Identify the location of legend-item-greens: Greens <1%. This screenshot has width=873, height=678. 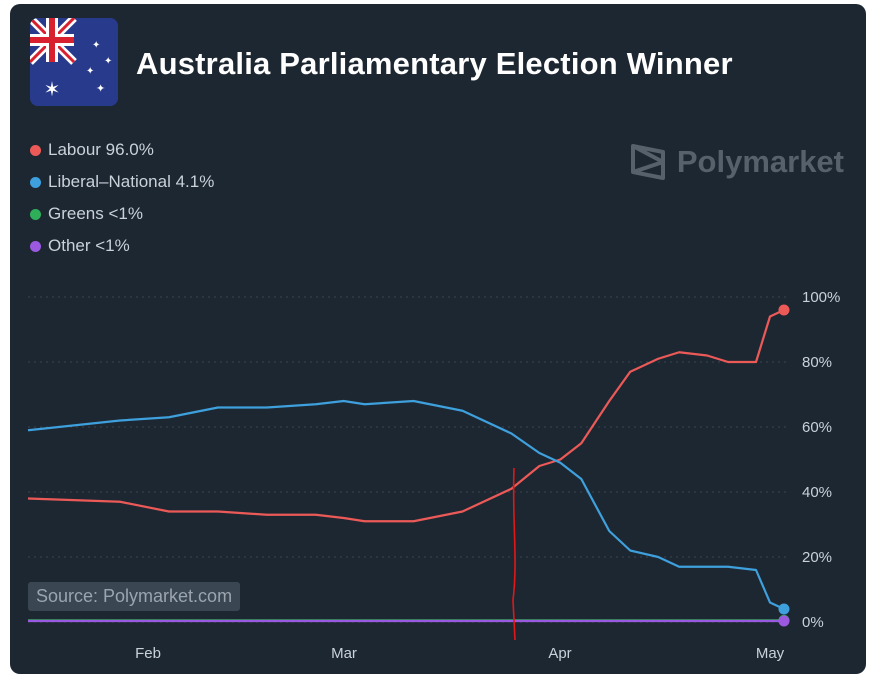
(122, 214).